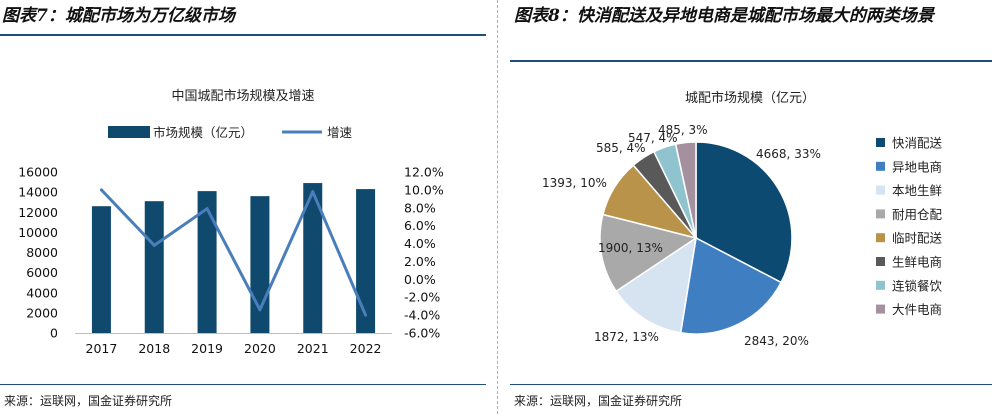  I want to click on y-tick-label: 16000, so click(38, 172).